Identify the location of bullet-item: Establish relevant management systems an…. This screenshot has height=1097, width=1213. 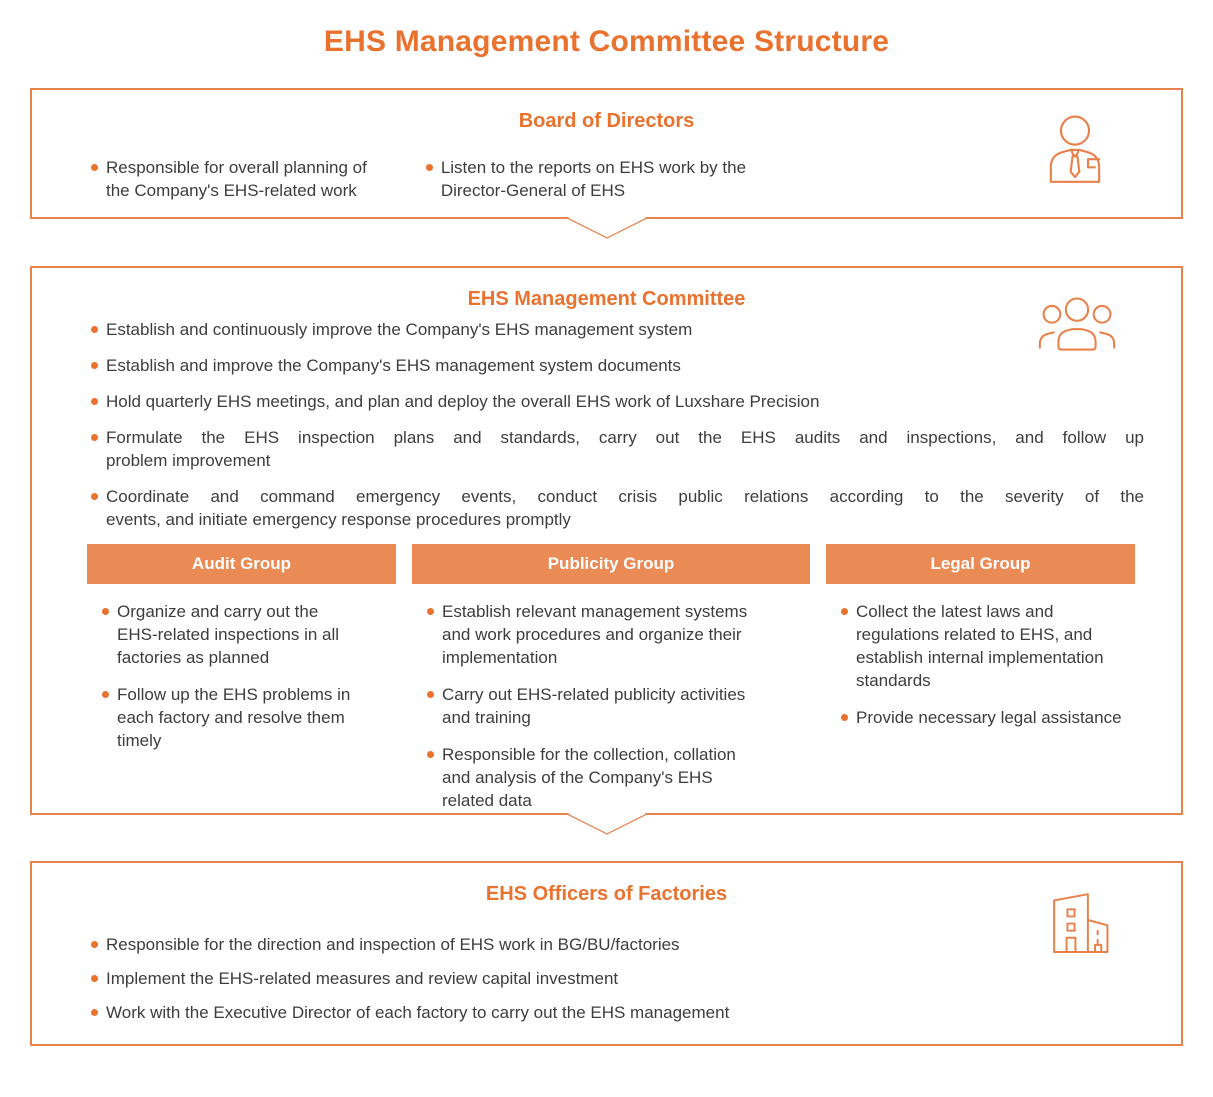
(618, 634).